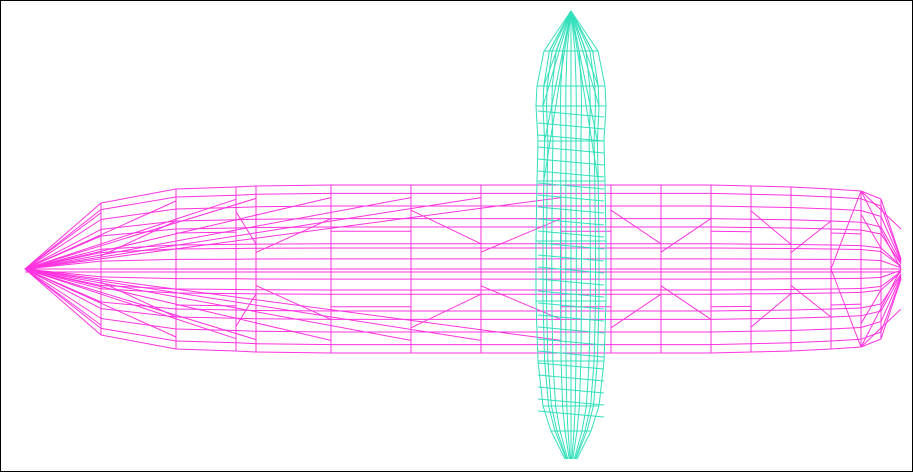 This screenshot has height=472, width=913. Describe the element at coordinates (571, 235) in the screenshot. I see `vertical-hull-wireframe` at that location.